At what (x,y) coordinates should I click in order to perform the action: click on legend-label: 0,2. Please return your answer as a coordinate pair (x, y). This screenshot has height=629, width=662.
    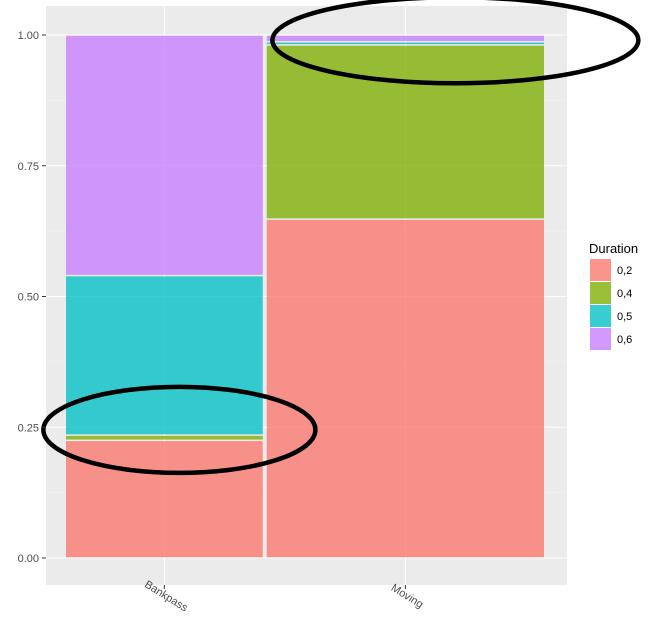
    Looking at the image, I should click on (624, 271).